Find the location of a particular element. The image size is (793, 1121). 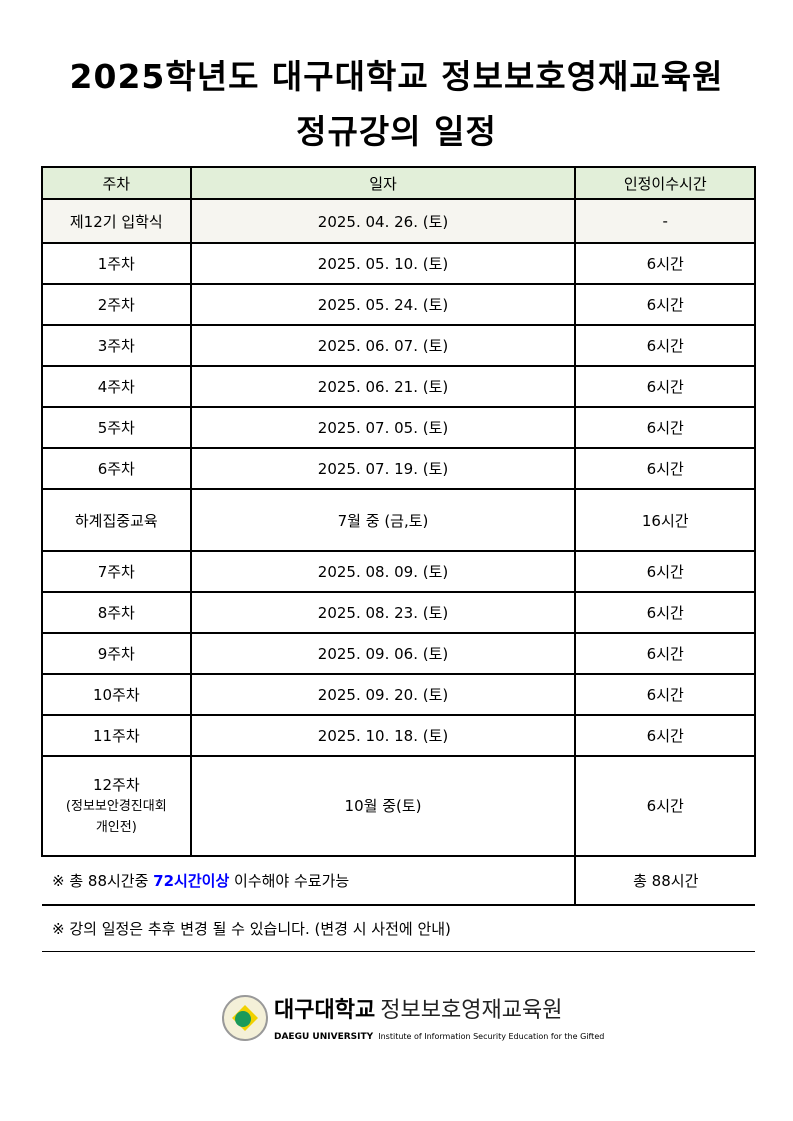

table-header: 주차 일자 인정이수시간 is located at coordinates (398, 183).